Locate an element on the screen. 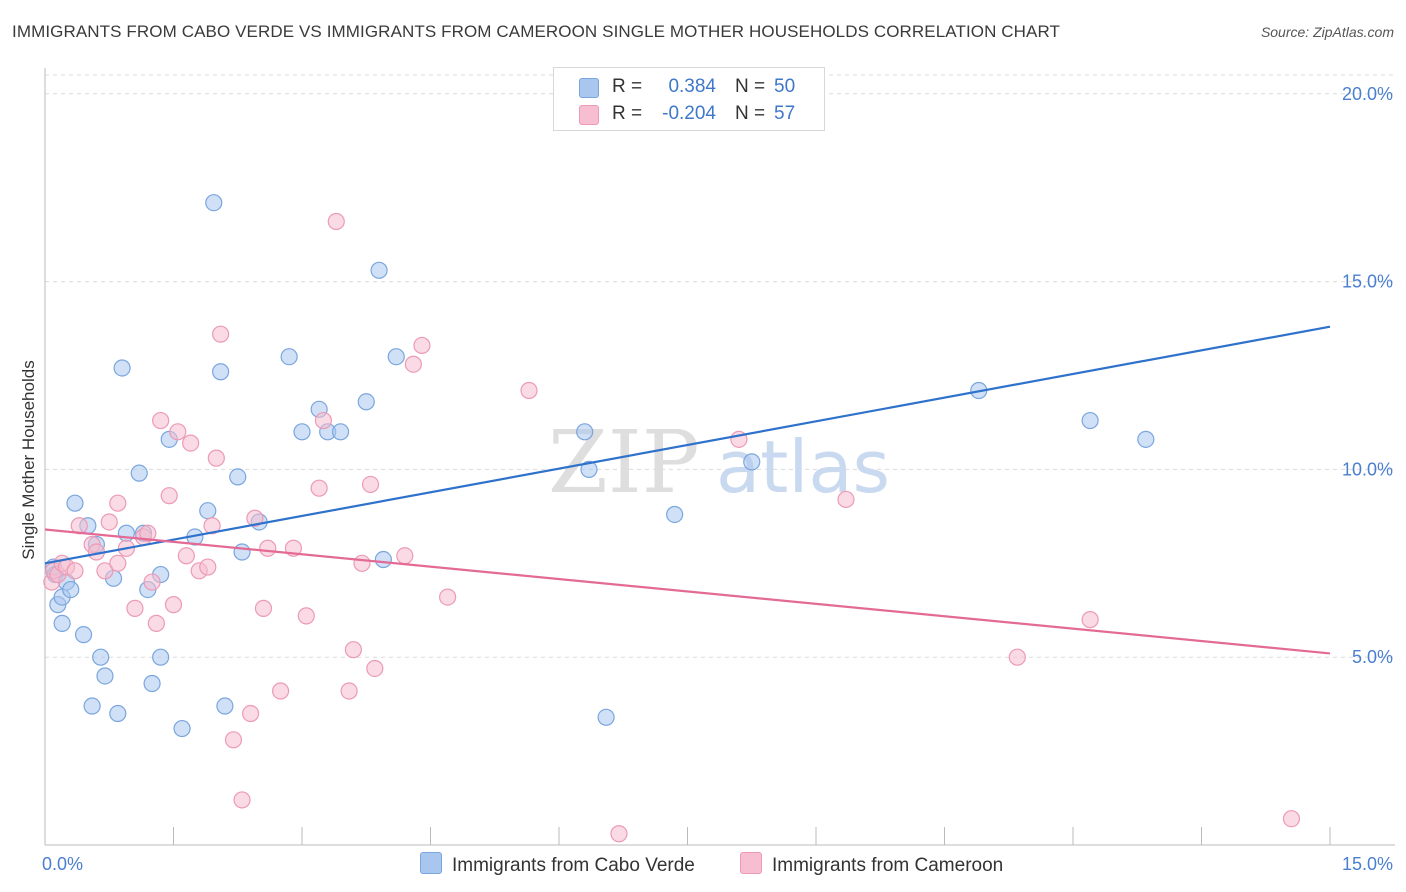 The height and width of the screenshot is (892, 1406). legend-row-cameroon: R = -0.204 N = 57 is located at coordinates (689, 114).